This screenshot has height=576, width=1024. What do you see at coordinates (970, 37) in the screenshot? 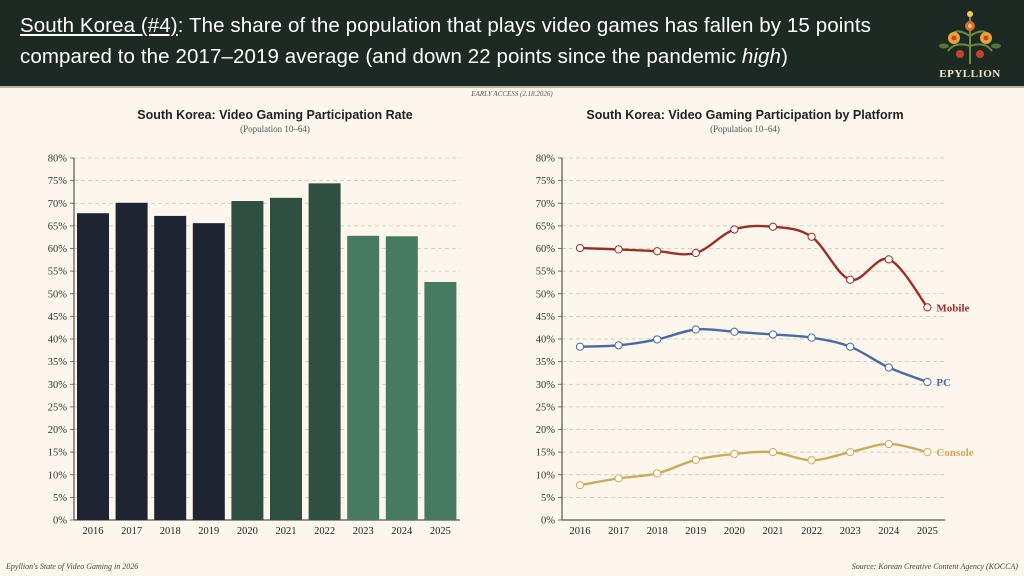
I see `flower-ornament-icon` at bounding box center [970, 37].